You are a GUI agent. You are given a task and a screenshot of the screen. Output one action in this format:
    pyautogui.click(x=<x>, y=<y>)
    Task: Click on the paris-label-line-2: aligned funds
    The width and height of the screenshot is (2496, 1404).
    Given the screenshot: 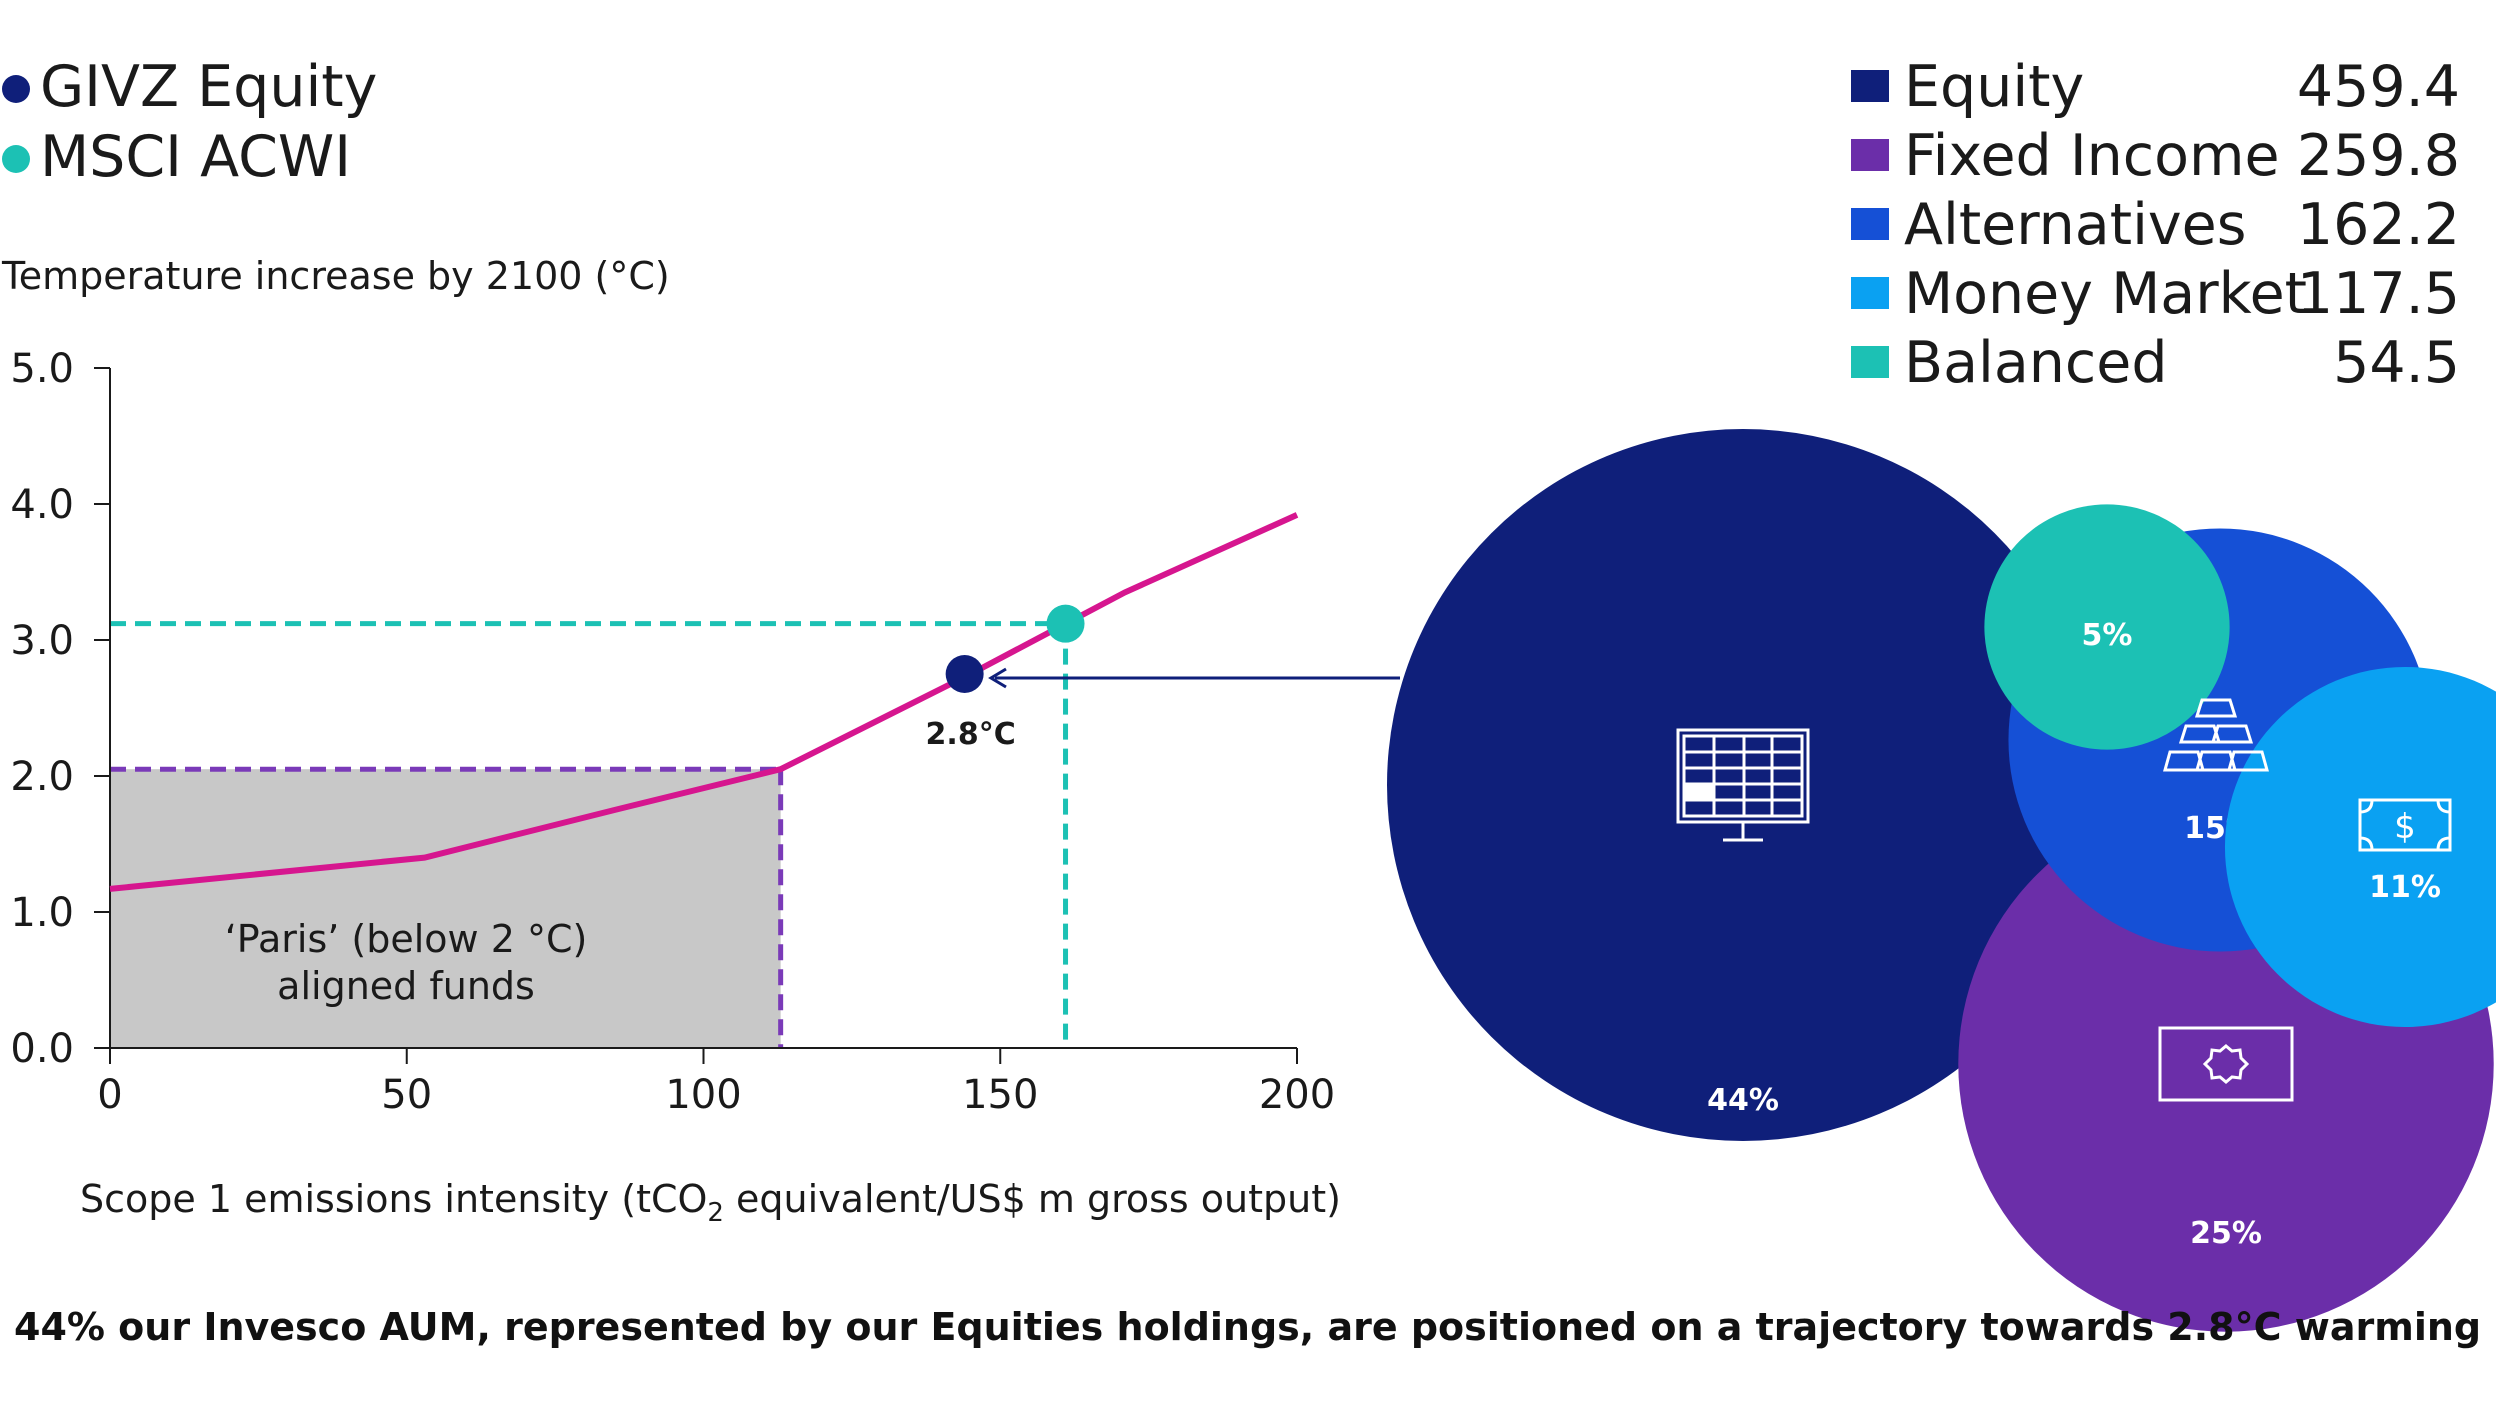 What is the action you would take?
    pyautogui.click(x=406, y=986)
    